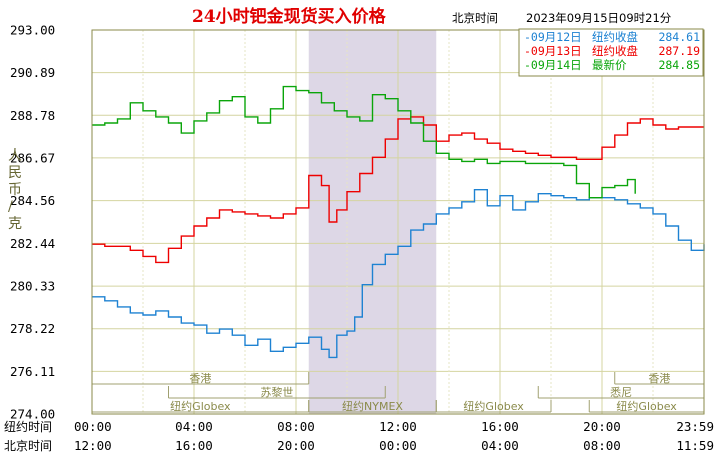 The image size is (718, 460). I want to click on legend-entry-2: -09月13日, so click(553, 51).